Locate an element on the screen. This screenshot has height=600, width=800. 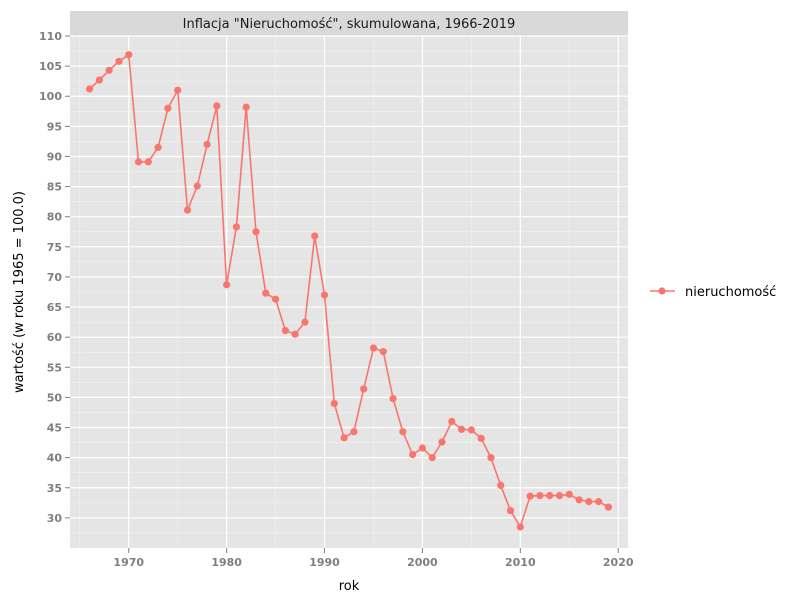
y-tick-label: 110 is located at coordinates (50, 36).